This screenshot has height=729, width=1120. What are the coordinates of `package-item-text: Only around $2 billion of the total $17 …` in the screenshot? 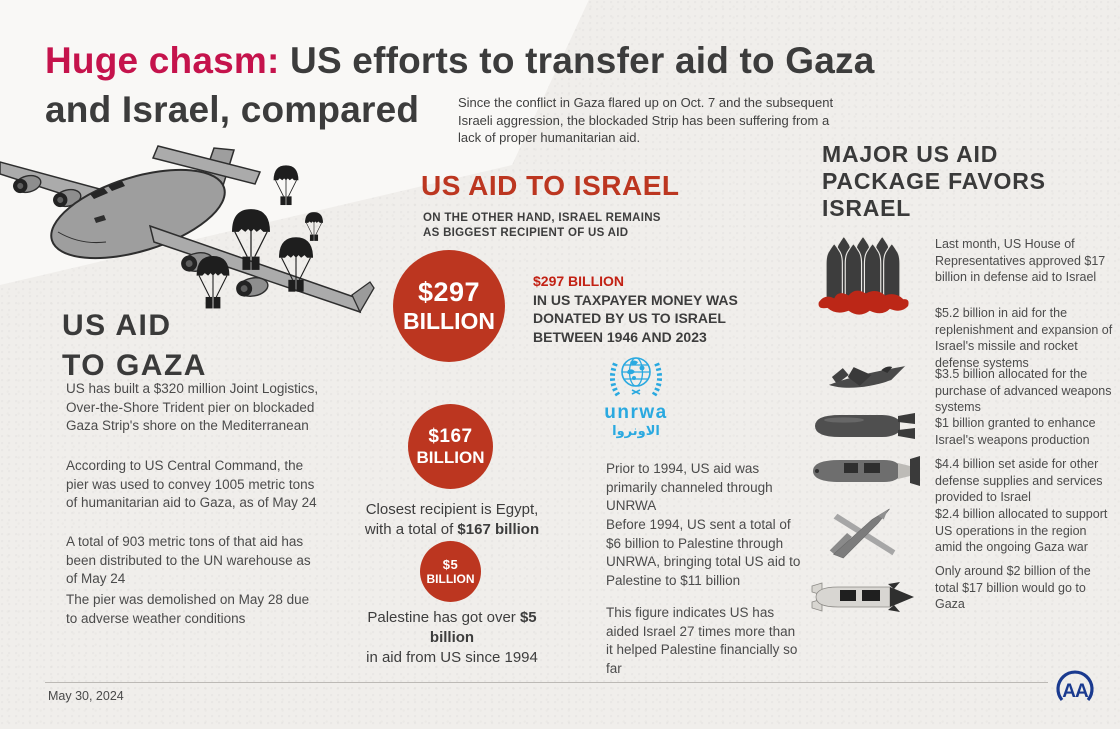 It's located at (1013, 587).